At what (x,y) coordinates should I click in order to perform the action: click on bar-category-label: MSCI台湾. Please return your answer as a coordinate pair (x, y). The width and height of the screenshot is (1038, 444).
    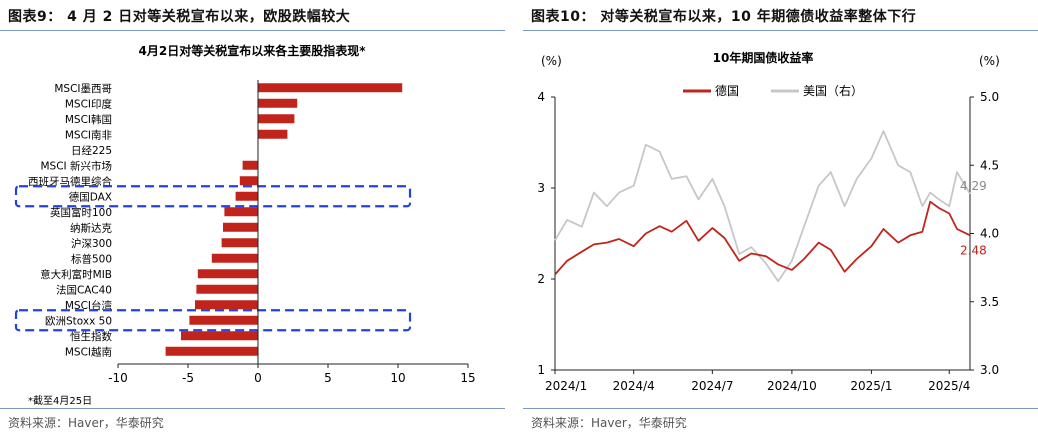
    Looking at the image, I should click on (89, 305).